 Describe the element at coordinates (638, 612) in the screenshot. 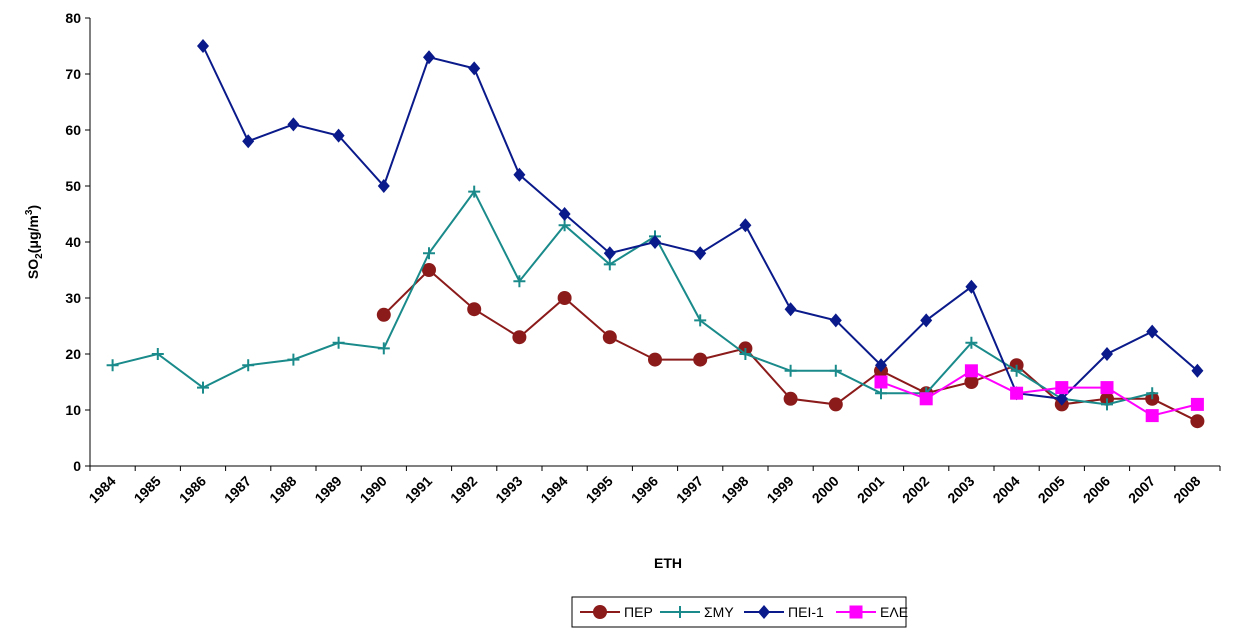

I see `legend-label: ΠΕΡ` at that location.